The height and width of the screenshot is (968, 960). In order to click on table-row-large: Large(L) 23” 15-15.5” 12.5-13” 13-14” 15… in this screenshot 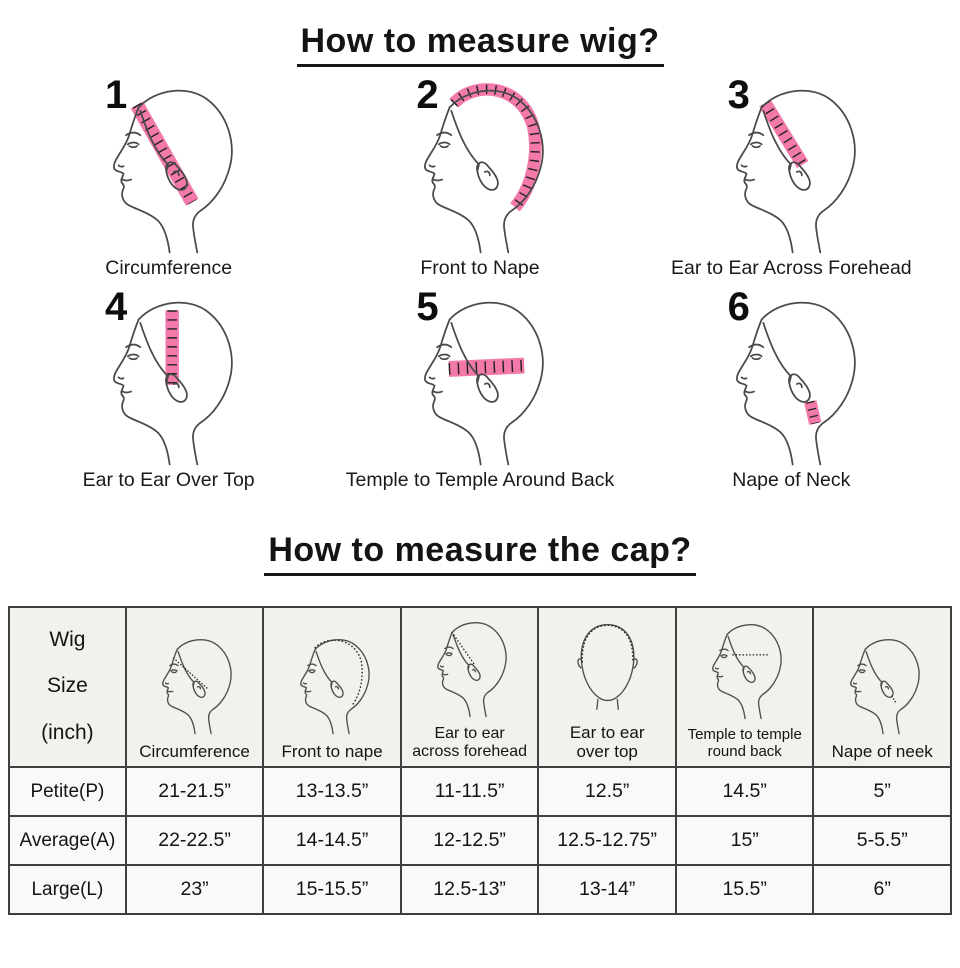, I will do `click(480, 889)`.